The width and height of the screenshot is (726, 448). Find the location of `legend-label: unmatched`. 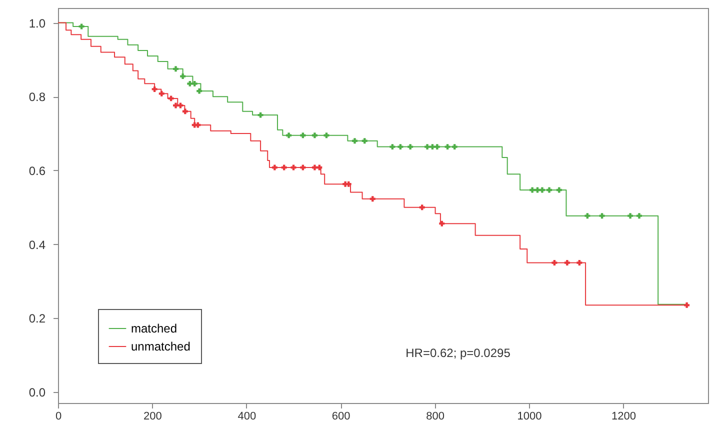

legend-label: unmatched is located at coordinates (160, 347).